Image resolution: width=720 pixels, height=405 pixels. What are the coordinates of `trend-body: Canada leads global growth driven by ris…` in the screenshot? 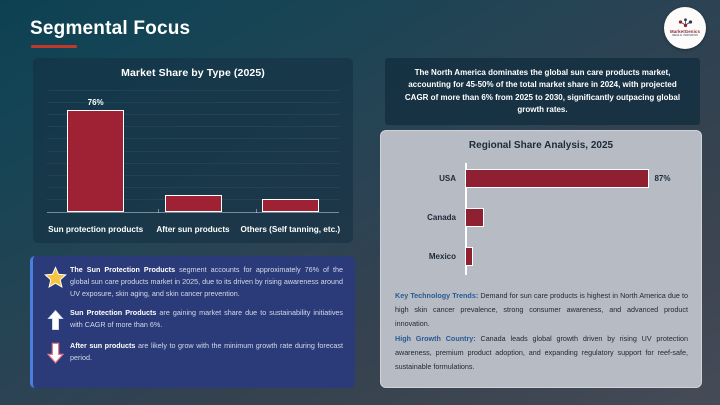 It's located at (541, 353).